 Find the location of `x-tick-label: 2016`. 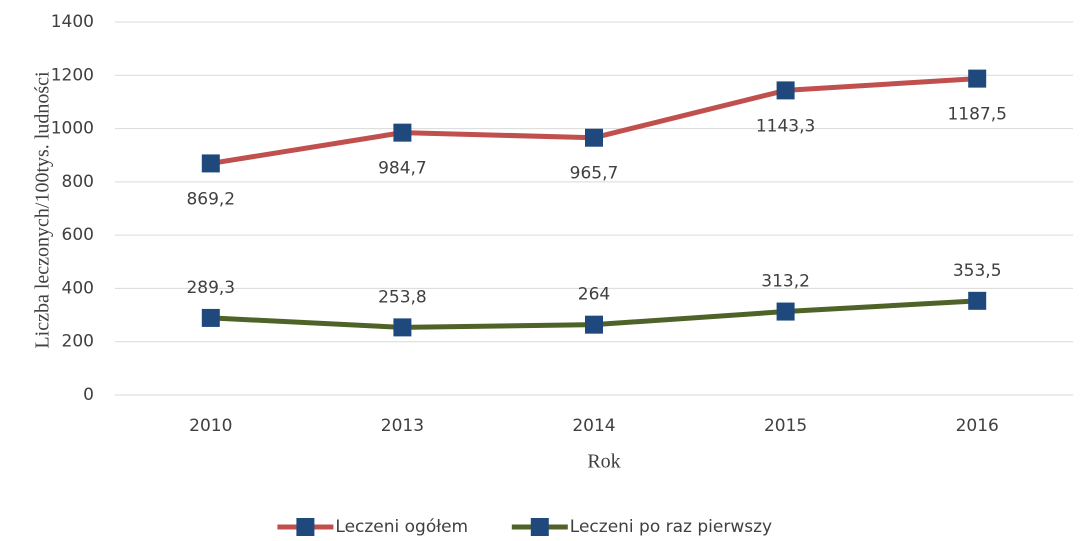

x-tick-label: 2016 is located at coordinates (977, 426).